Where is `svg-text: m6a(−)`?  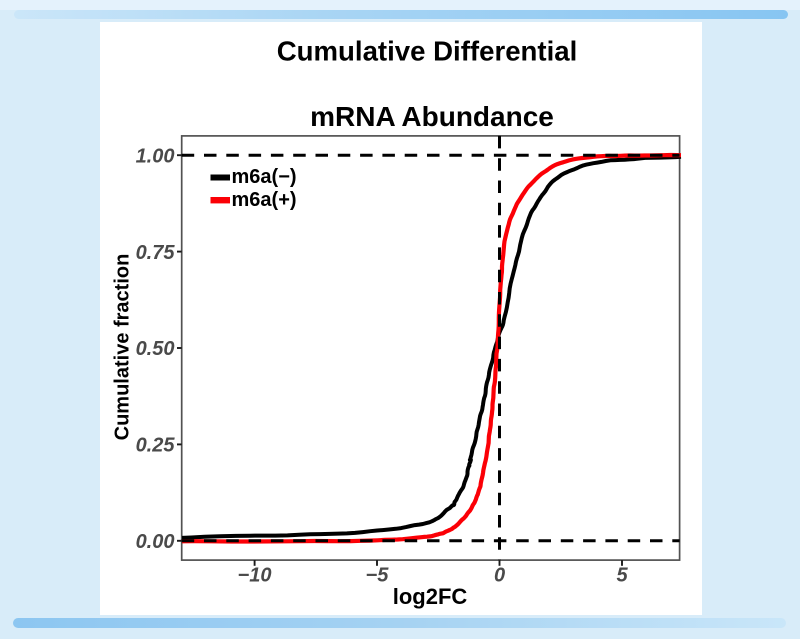 svg-text: m6a(−) is located at coordinates (264, 177).